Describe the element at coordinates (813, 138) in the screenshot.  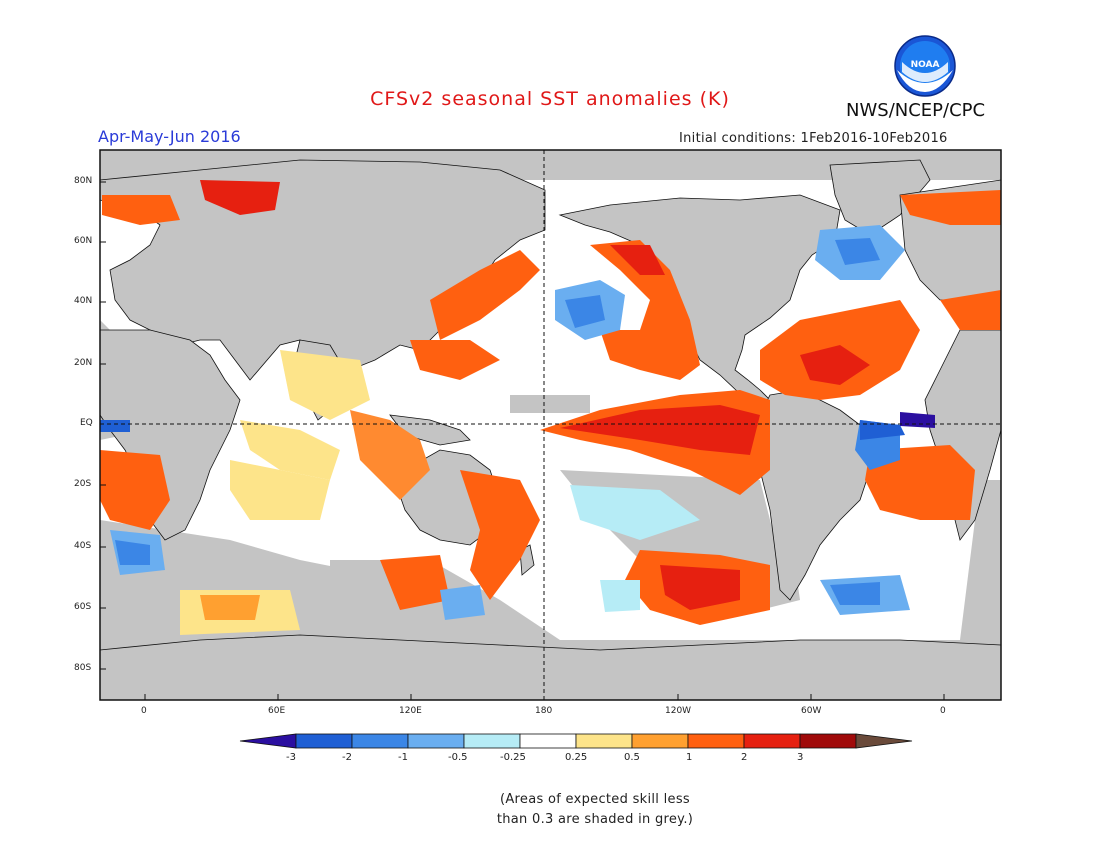
I see `initial-conditions-label: Initial conditions: 1Feb2016-10Feb2016` at that location.